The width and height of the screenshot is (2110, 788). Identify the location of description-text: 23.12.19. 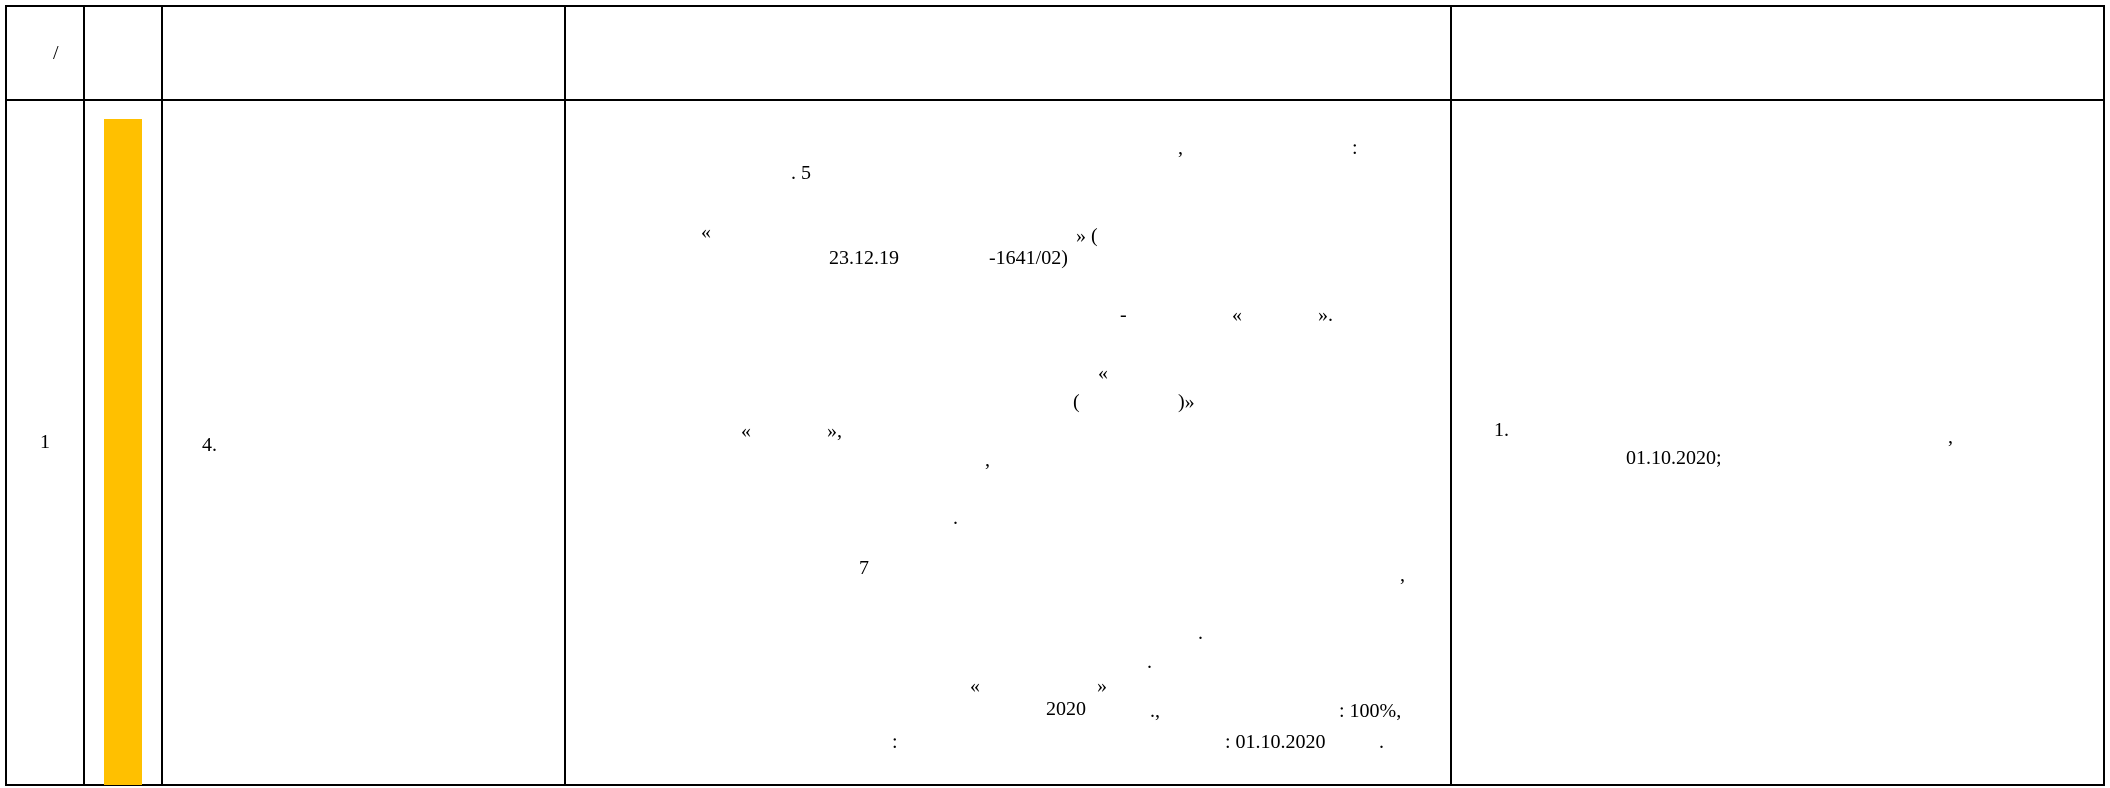
(864, 258).